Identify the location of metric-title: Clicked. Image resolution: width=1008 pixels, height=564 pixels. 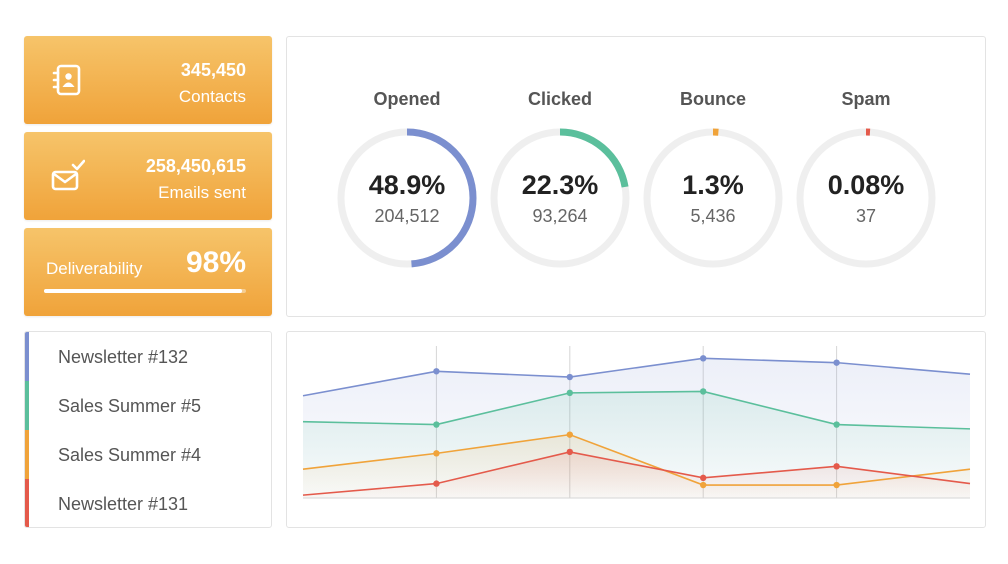
(560, 99).